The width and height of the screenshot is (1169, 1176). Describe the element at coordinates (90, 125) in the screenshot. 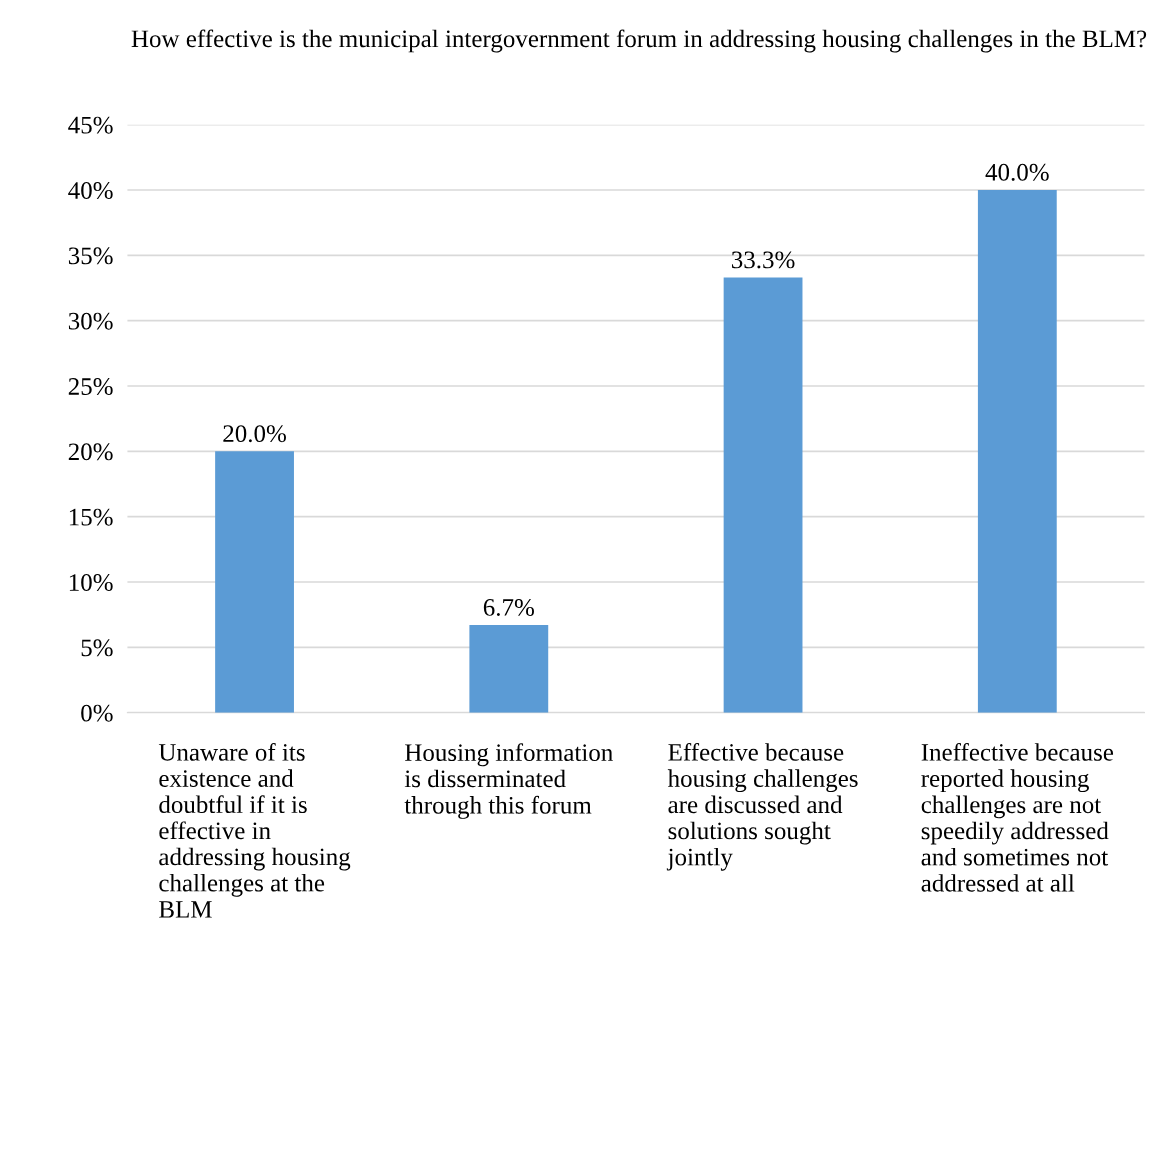

I see `y-tick-label: 45%` at that location.